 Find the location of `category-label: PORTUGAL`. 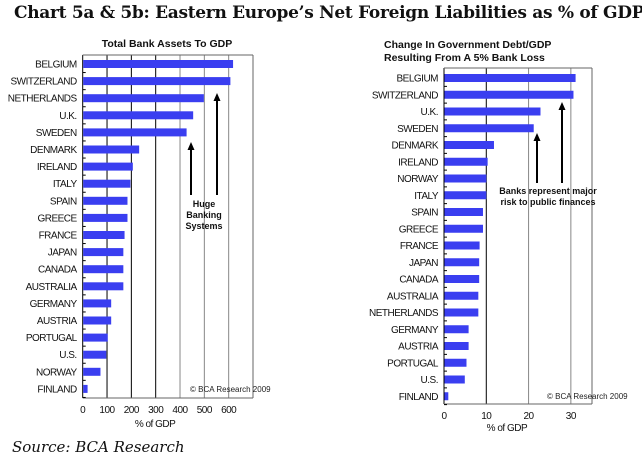

category-label: PORTUGAL is located at coordinates (52, 338).